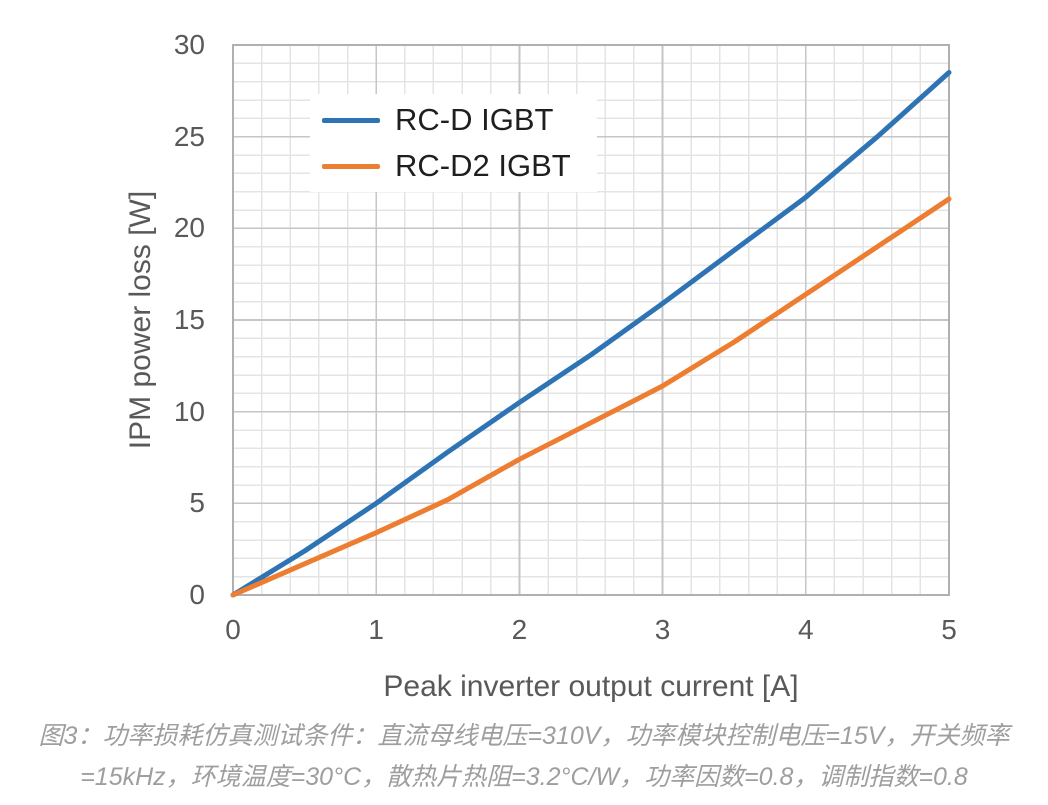 This screenshot has height=805, width=1048. Describe the element at coordinates (189, 319) in the screenshot. I see `y-tick-label: 15` at that location.